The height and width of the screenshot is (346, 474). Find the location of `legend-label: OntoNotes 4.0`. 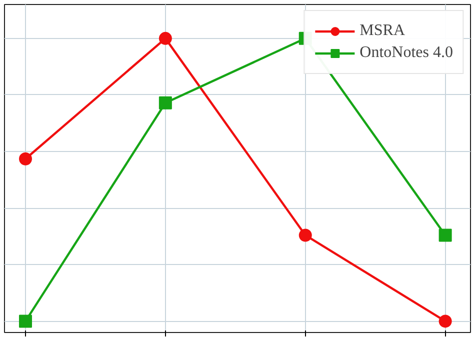

legend-label: OntoNotes 4.0 is located at coordinates (406, 53).